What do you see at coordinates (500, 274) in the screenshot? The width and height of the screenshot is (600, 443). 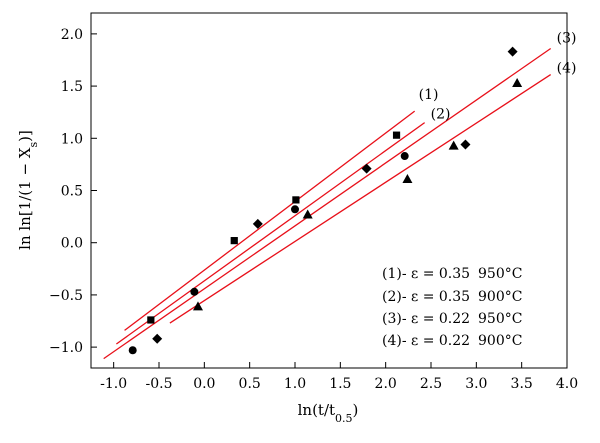 I see `legend-temp-1: 950°C` at bounding box center [500, 274].